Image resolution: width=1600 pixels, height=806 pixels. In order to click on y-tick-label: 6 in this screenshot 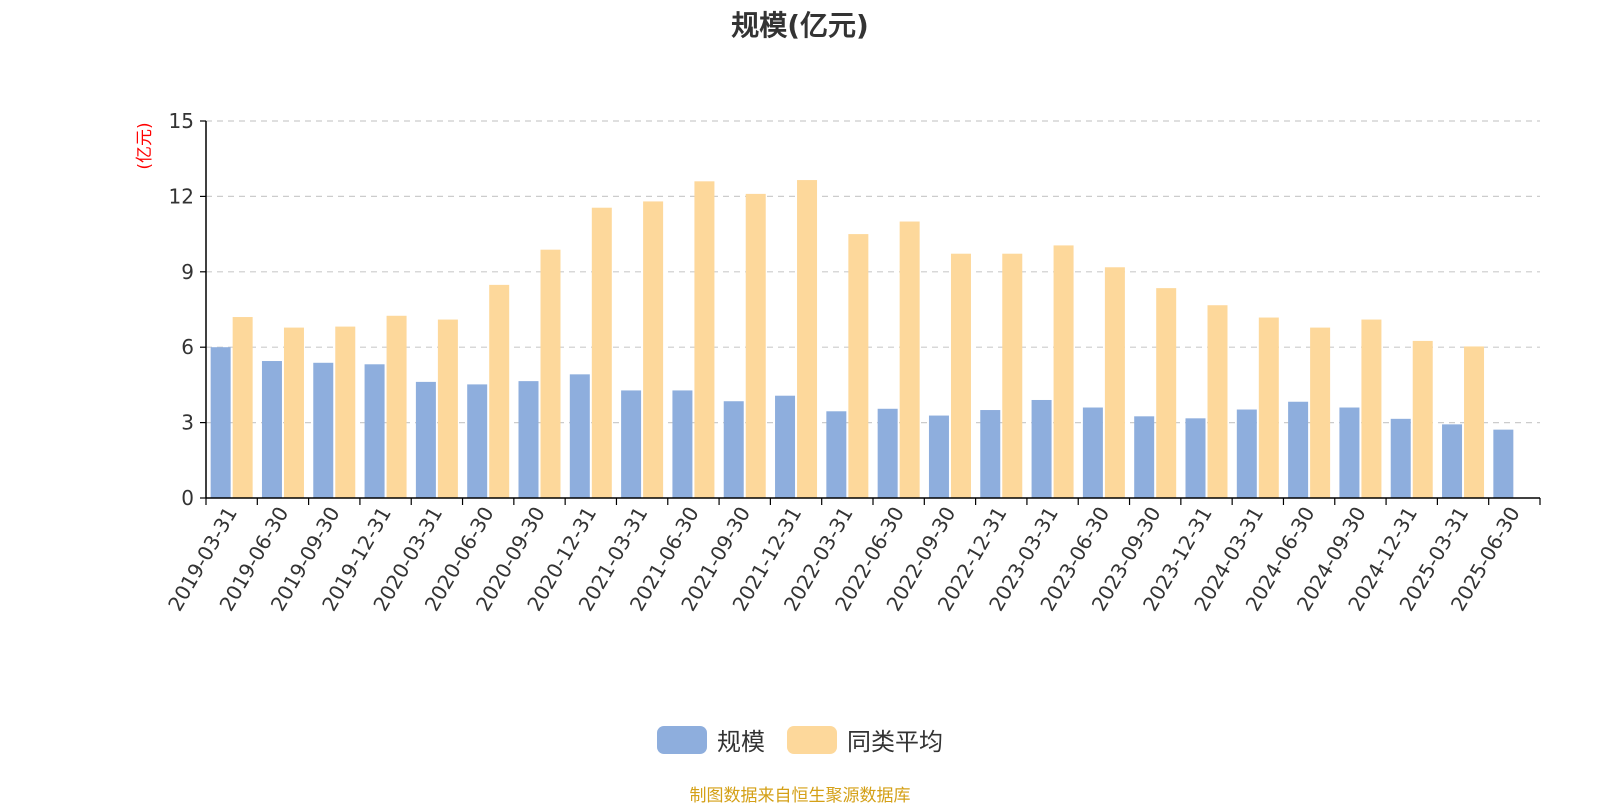, I will do `click(187, 347)`.